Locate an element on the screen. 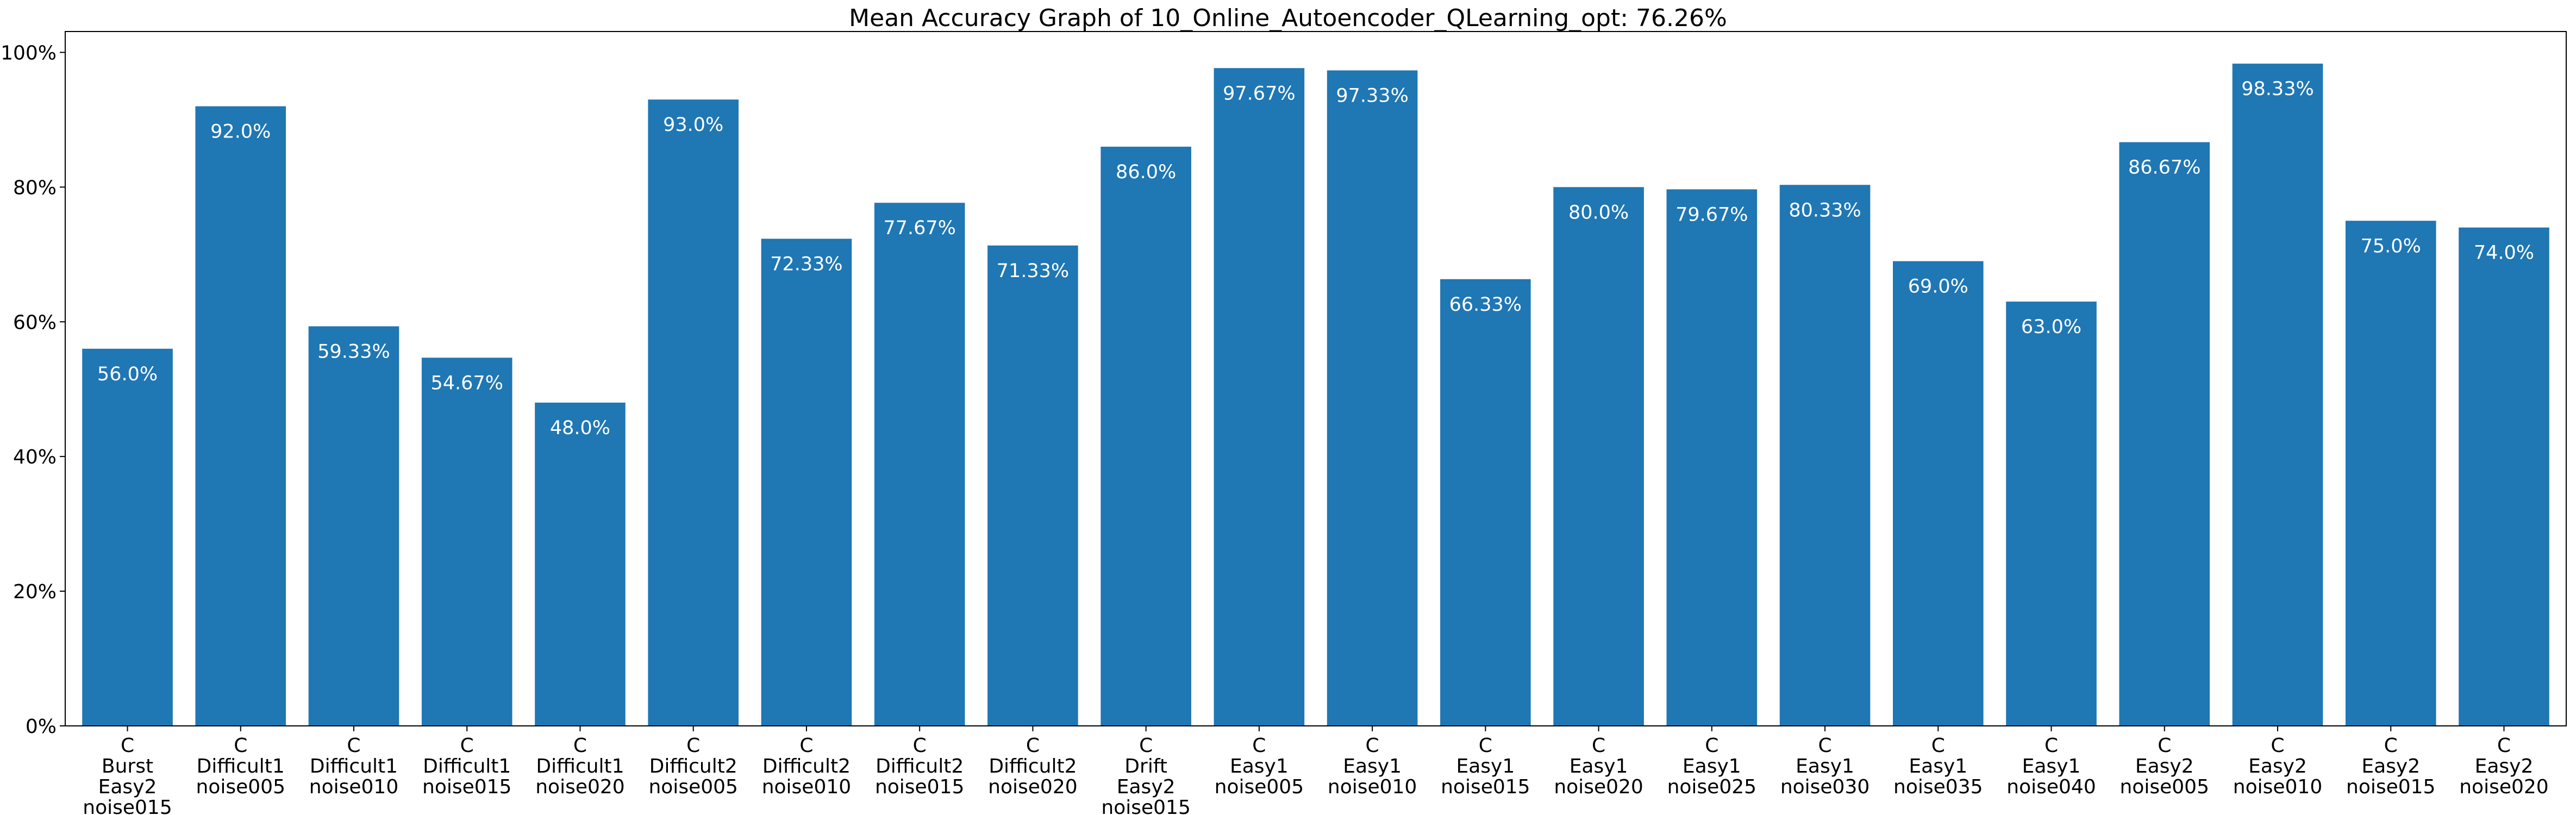 The height and width of the screenshot is (815, 2576). x-tick-label: C Easy1 noise020 is located at coordinates (1598, 767).